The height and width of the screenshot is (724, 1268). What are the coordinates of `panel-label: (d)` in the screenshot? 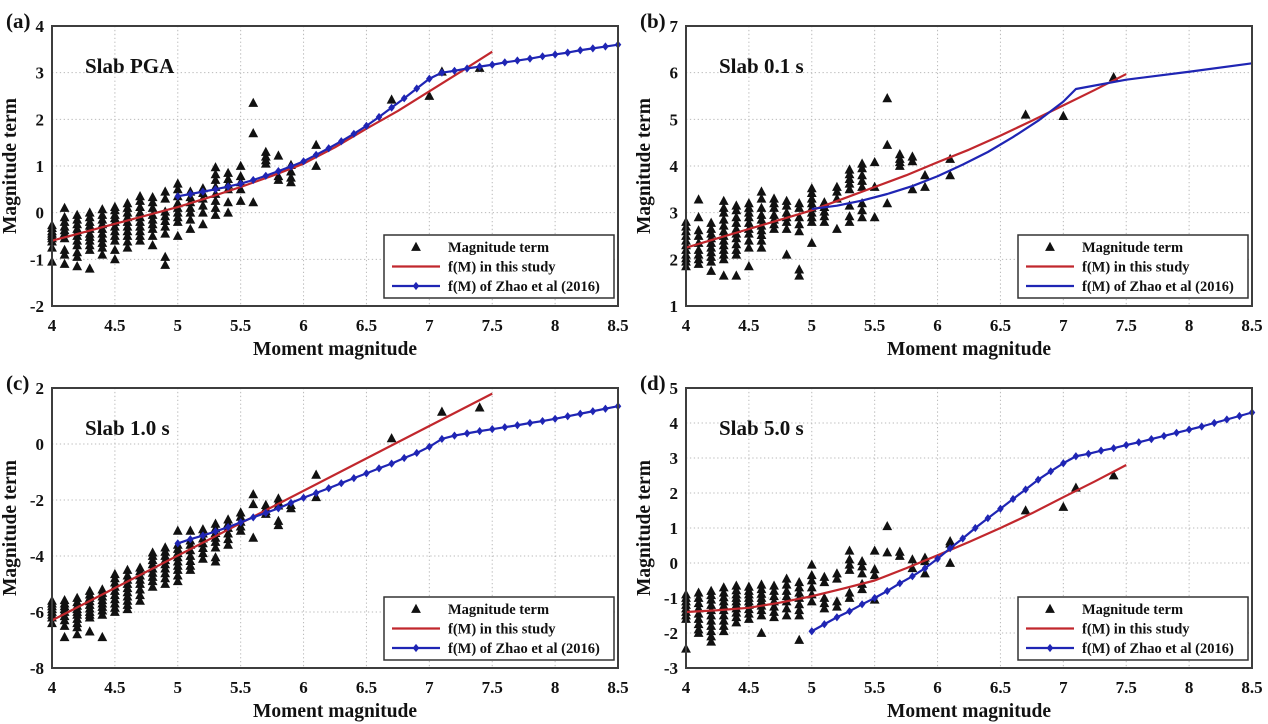 It's located at (653, 383).